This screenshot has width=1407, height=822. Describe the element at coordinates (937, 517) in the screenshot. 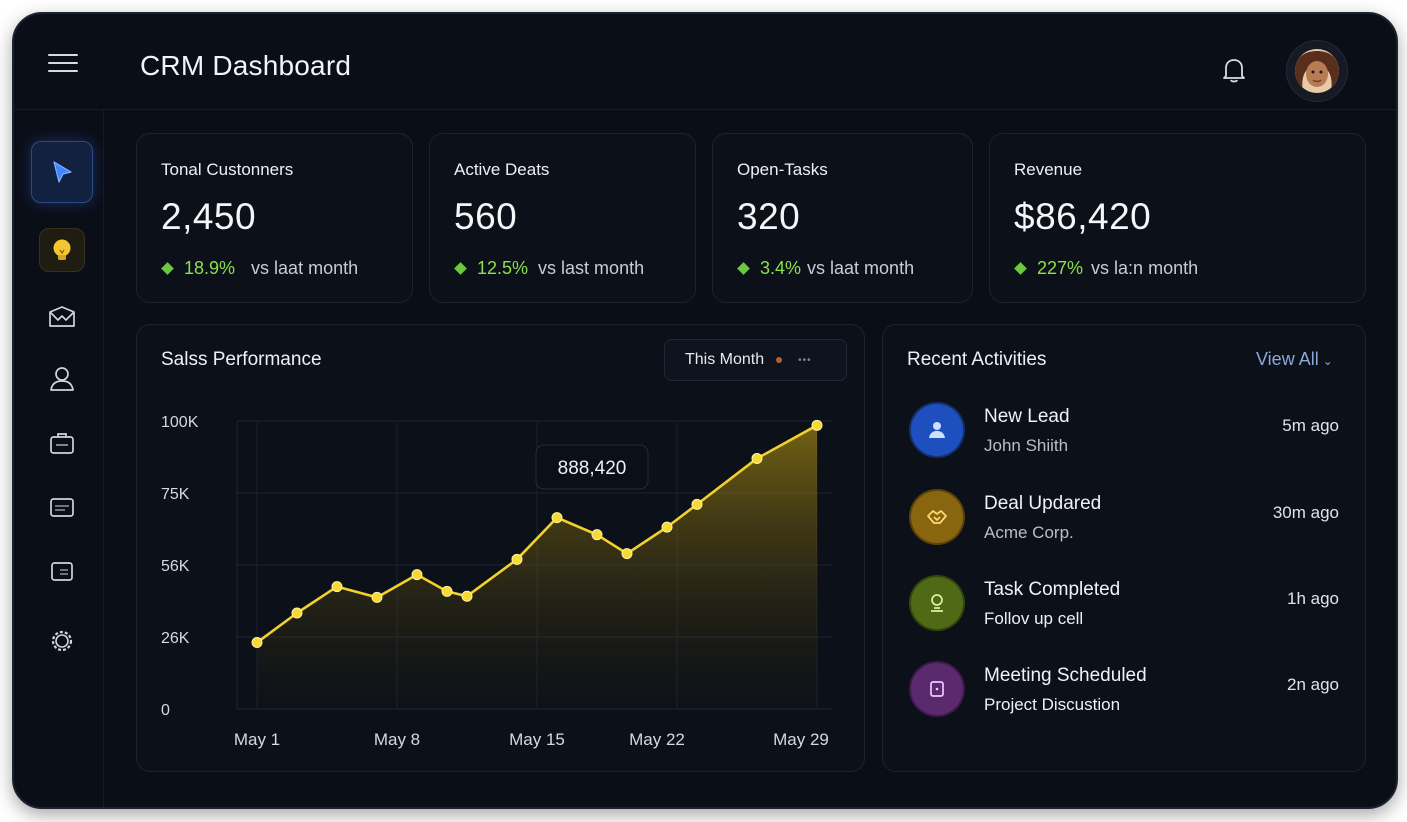

I see `handshake-icon` at that location.